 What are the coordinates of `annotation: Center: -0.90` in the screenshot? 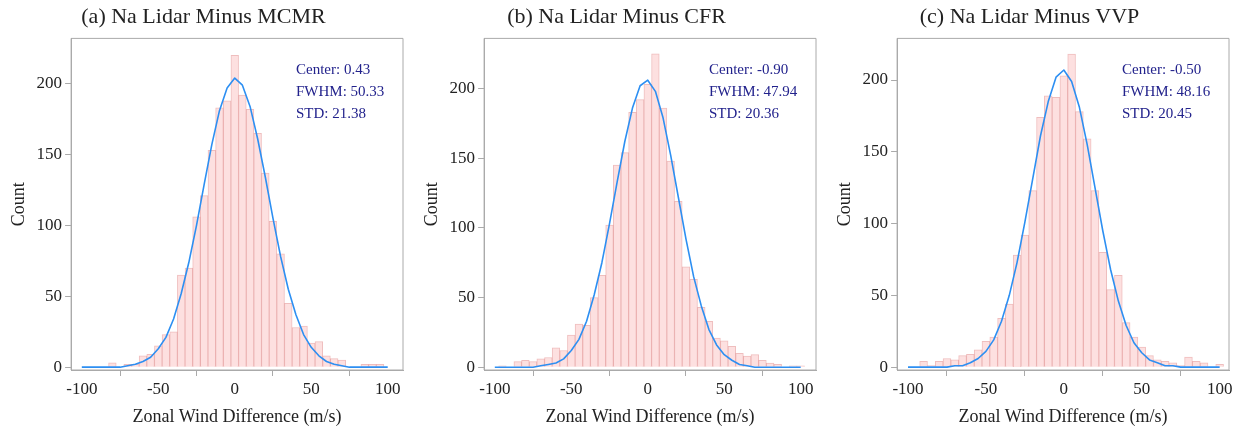 It's located at (749, 69).